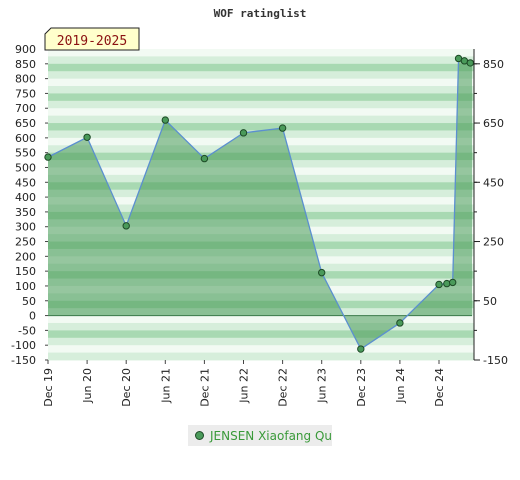 The height and width of the screenshot is (480, 520). I want to click on y-tick-label: 300, so click(25, 227).